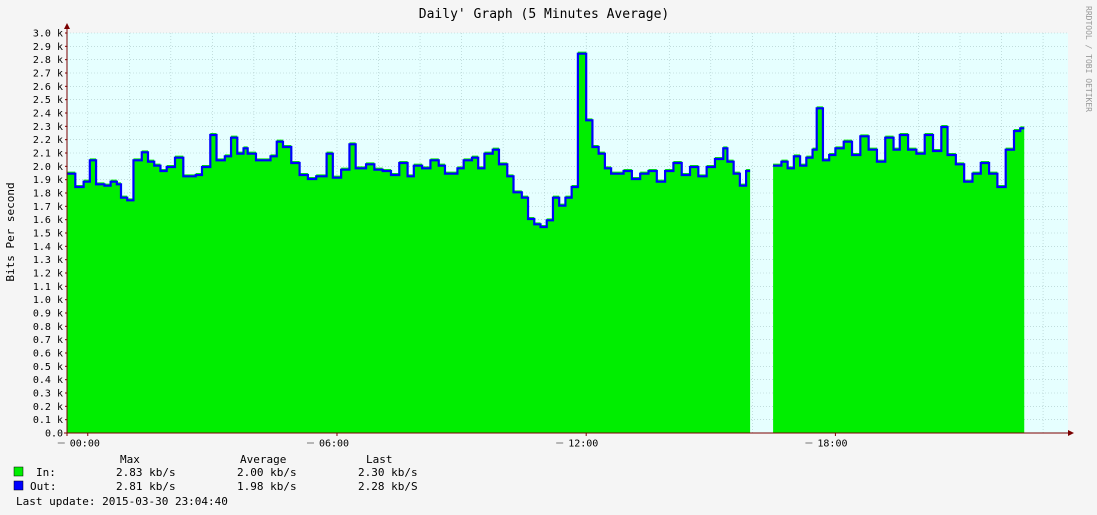 The height and width of the screenshot is (515, 1097). Describe the element at coordinates (48, 87) in the screenshot. I see `y-tick-label: 2.6 k` at that location.